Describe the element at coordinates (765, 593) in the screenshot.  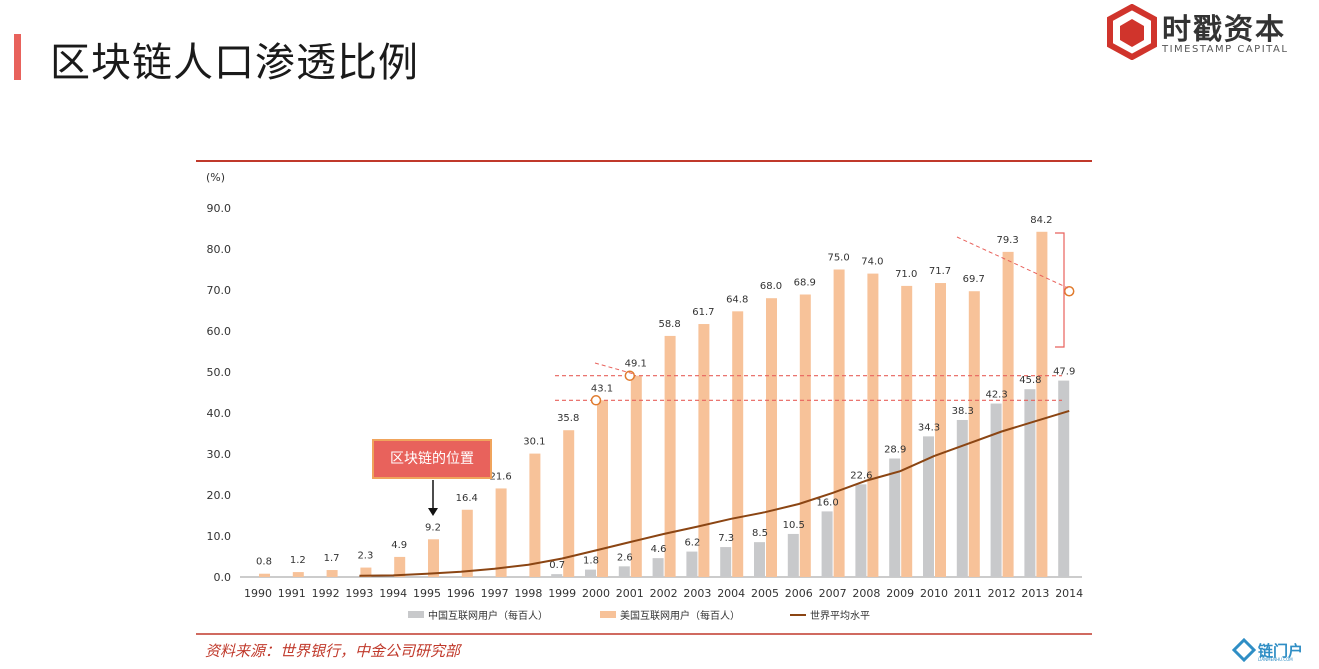
I see `x-tick-label: 2005` at that location.